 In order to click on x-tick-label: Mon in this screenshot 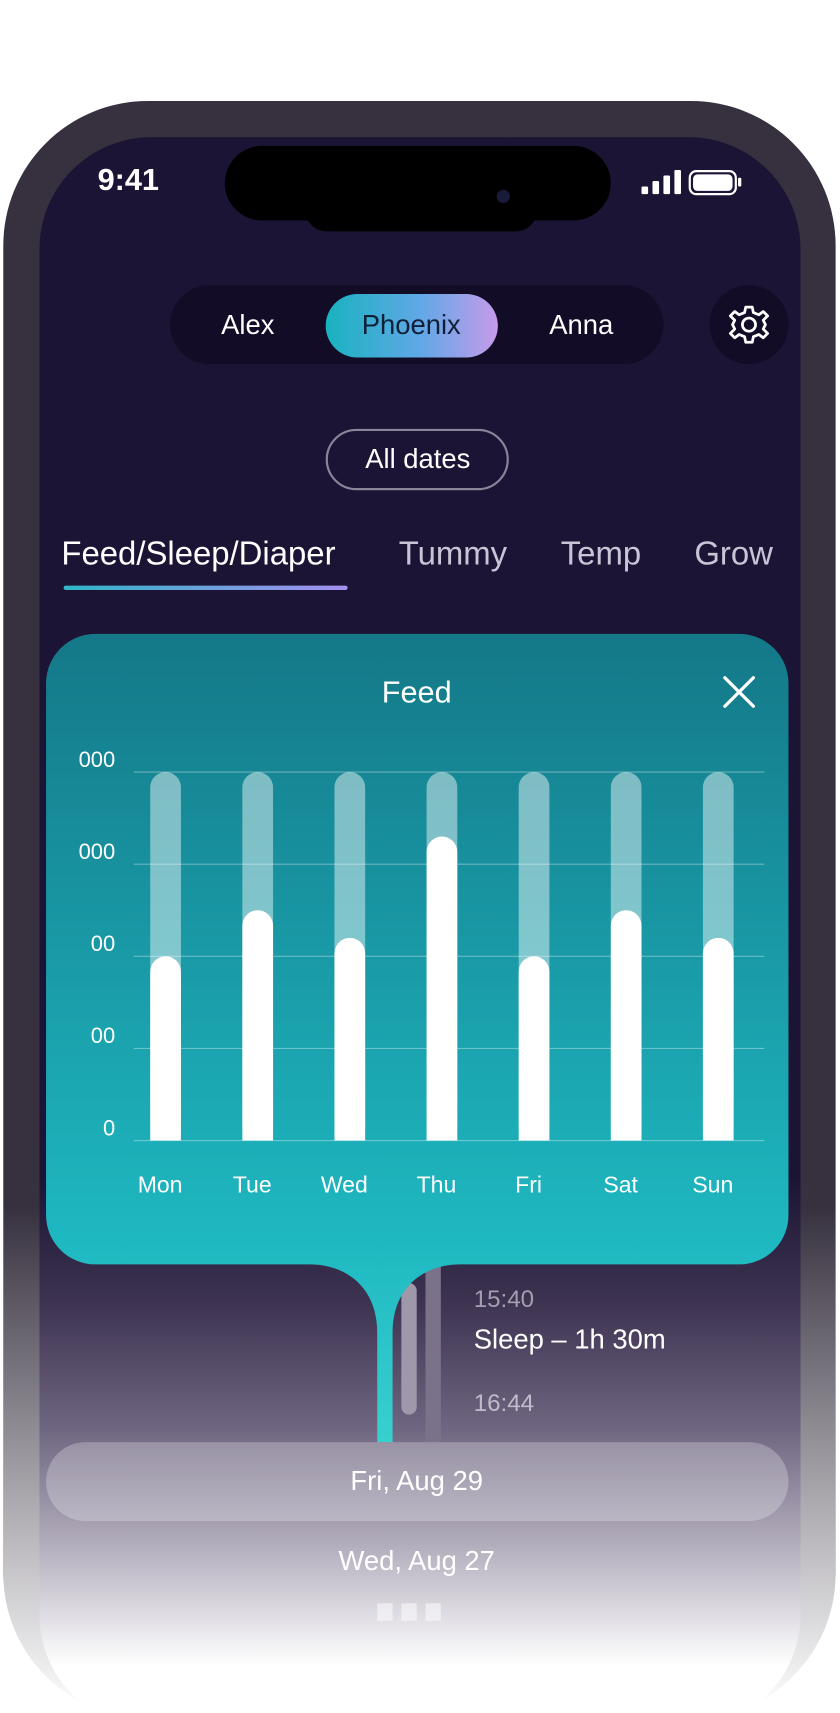, I will do `click(160, 1185)`.